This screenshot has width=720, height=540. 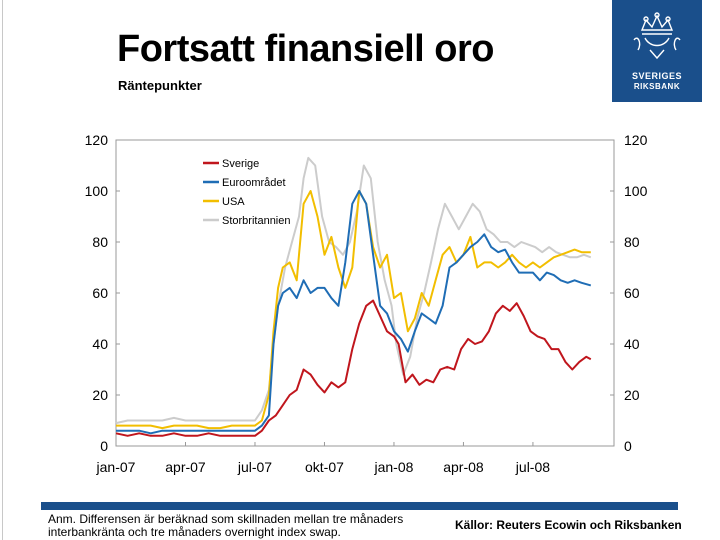 What do you see at coordinates (657, 86) in the screenshot?
I see `logo-line-2: RIKSBANK` at bounding box center [657, 86].